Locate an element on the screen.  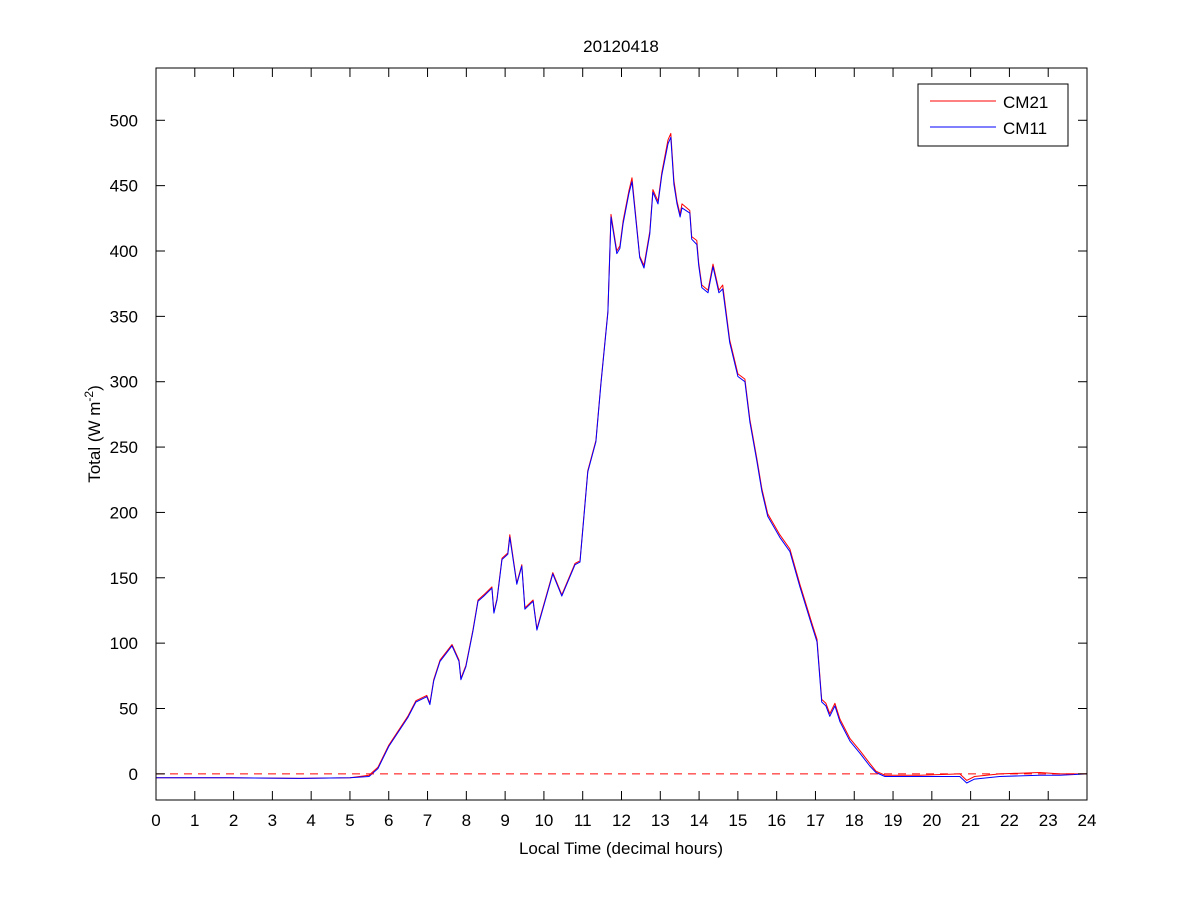
x-tick-label: 6 is located at coordinates (388, 820).